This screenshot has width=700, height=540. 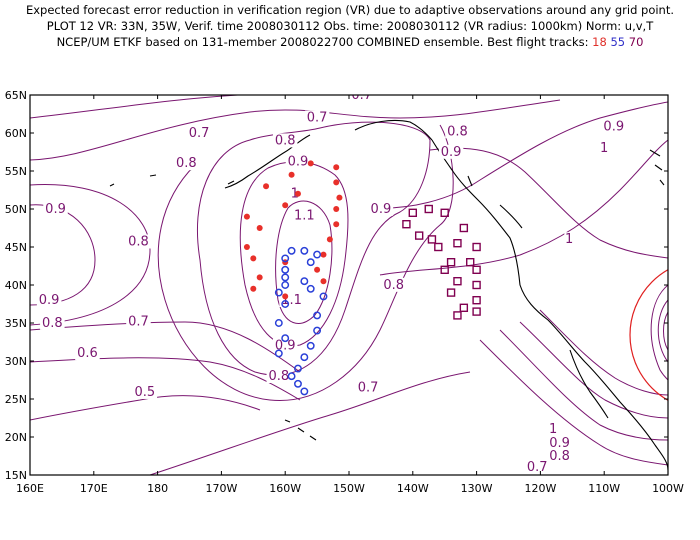 I want to click on contour-0.8-southeast, so click(x=583, y=385).